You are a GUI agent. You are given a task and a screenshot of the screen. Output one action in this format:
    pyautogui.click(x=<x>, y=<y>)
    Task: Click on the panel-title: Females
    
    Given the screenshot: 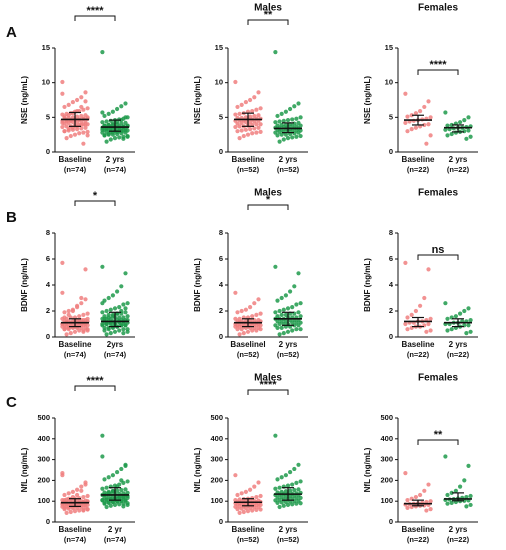 What is the action you would take?
    pyautogui.click(x=438, y=193)
    